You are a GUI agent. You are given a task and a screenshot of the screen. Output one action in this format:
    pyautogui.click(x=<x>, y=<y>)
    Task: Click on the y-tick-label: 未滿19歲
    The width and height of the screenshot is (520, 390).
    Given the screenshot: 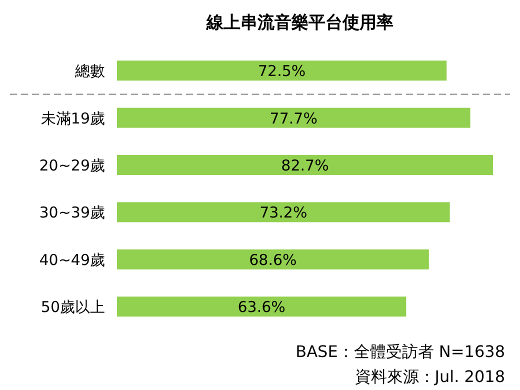 What is the action you would take?
    pyautogui.click(x=72, y=118)
    